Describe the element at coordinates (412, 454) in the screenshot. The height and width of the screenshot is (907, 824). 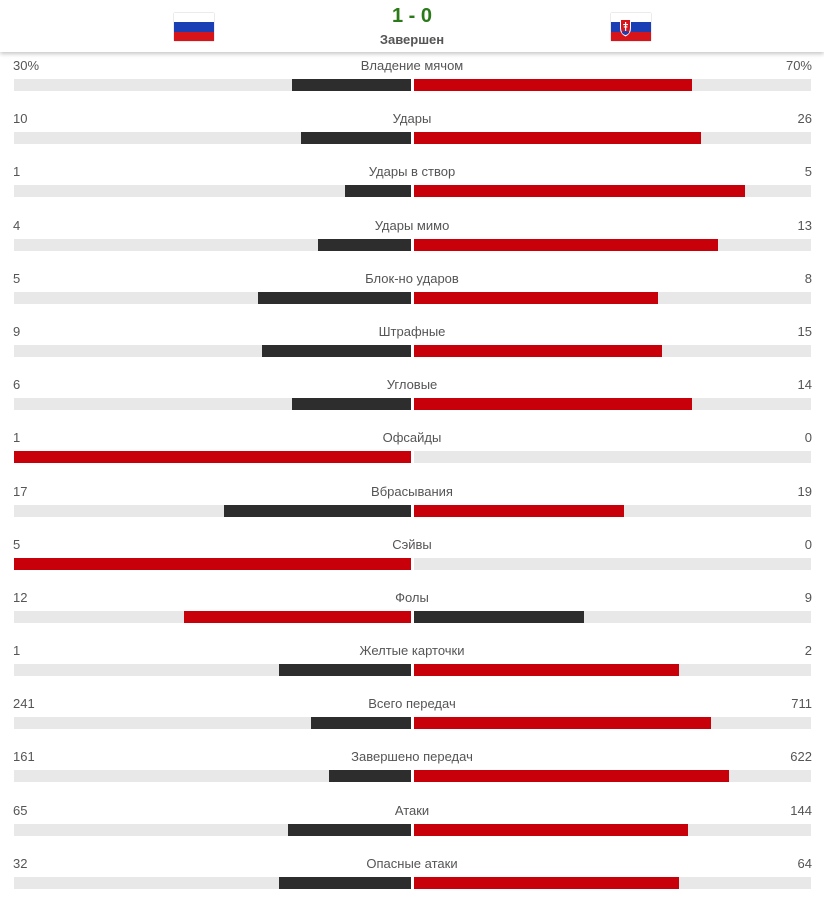
I see `stat-row: 1 Офсайды 0` at that location.